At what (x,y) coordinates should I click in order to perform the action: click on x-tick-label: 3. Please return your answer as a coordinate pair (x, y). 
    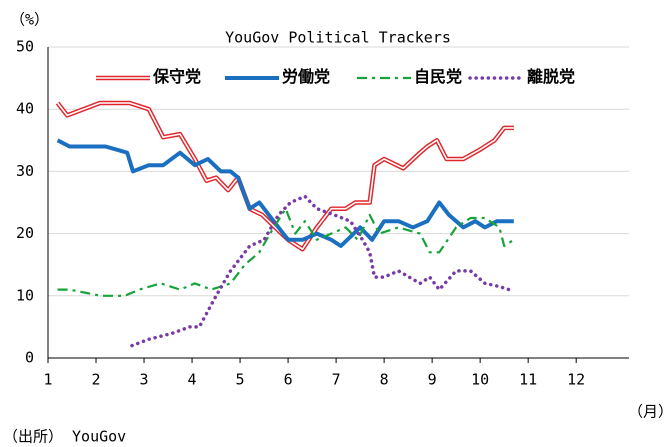
    Looking at the image, I should click on (144, 380).